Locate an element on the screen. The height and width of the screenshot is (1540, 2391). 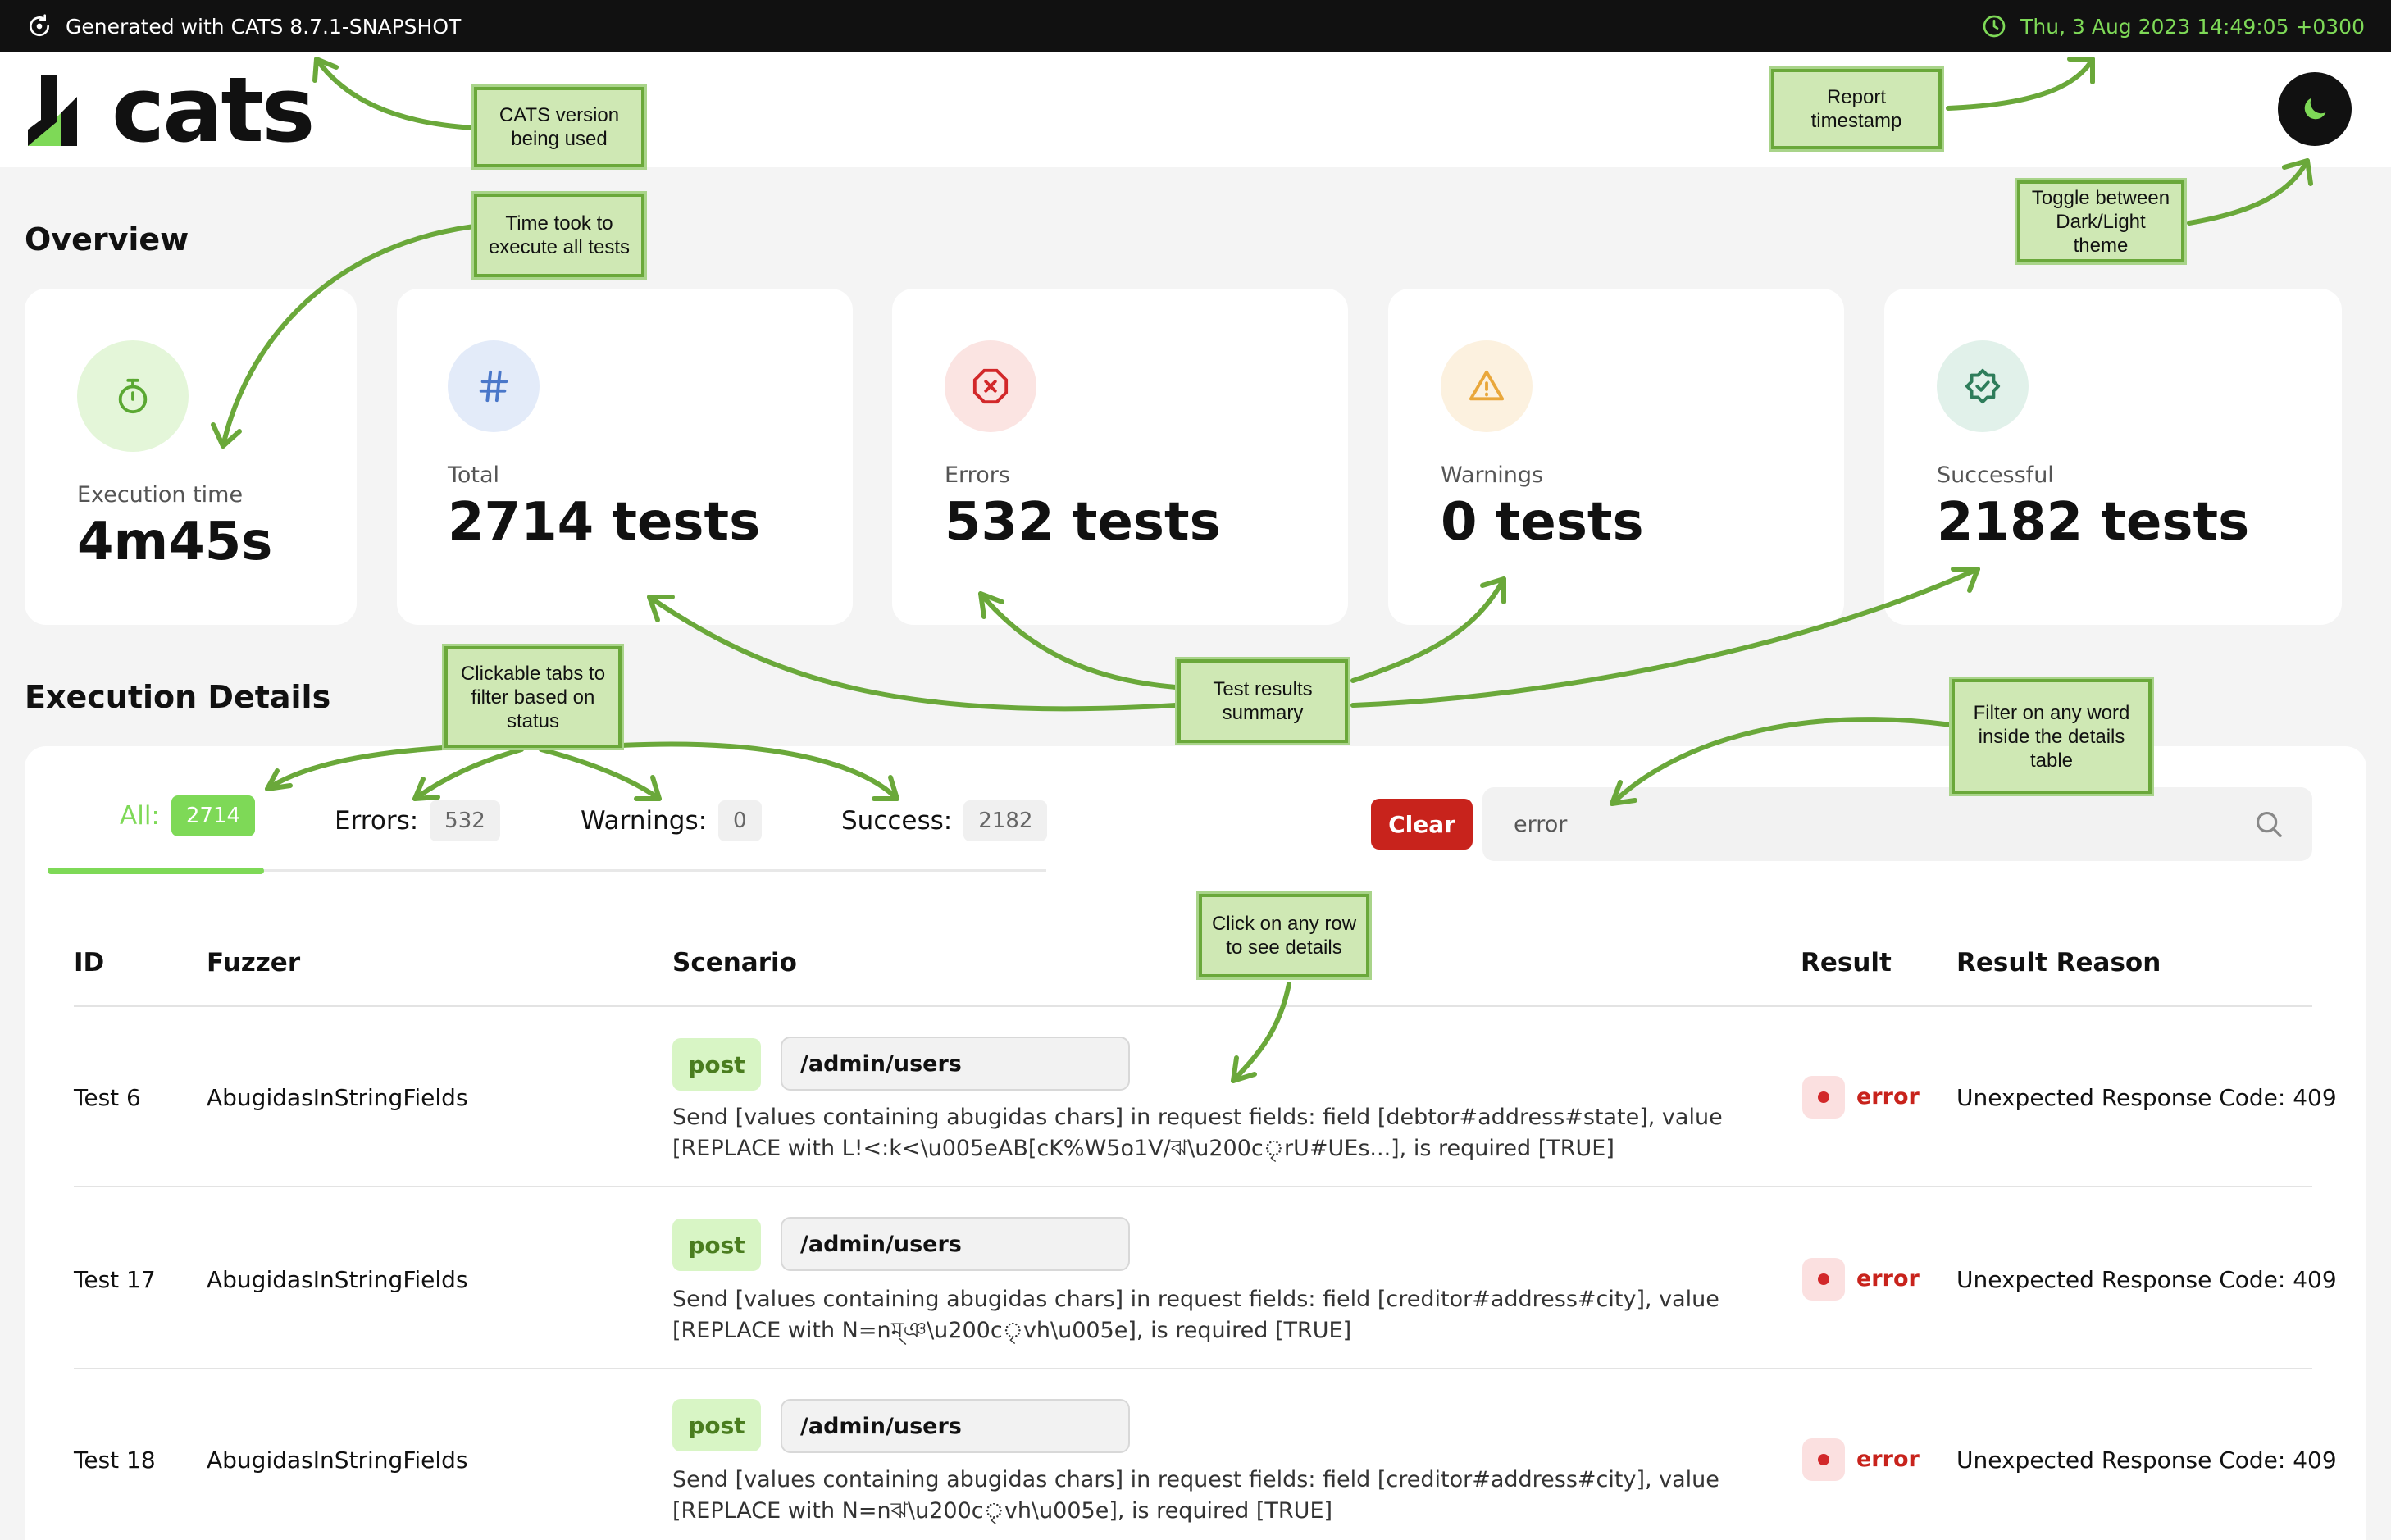
tab-warnings: Warnings: 0 is located at coordinates (671, 820).